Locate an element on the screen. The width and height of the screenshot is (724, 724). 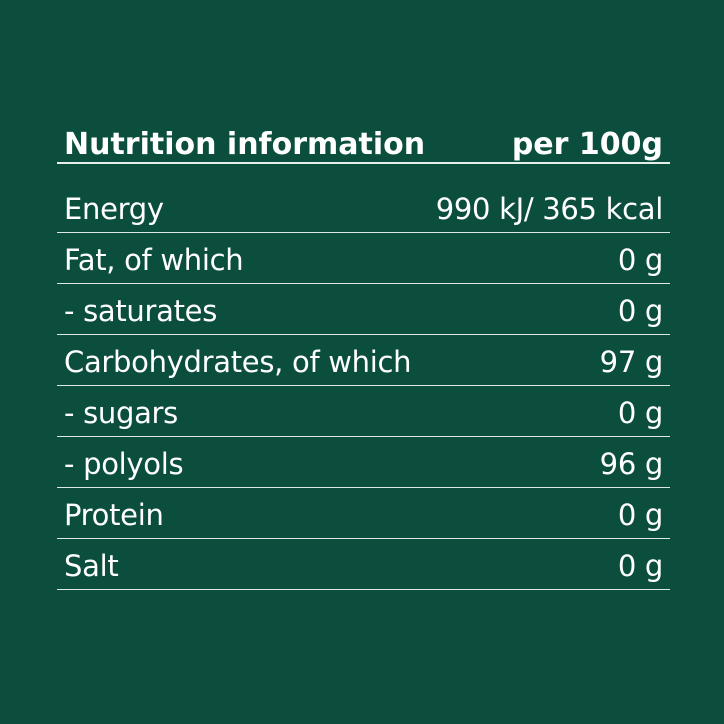
table-row: - polyols 96 g is located at coordinates (363, 462).